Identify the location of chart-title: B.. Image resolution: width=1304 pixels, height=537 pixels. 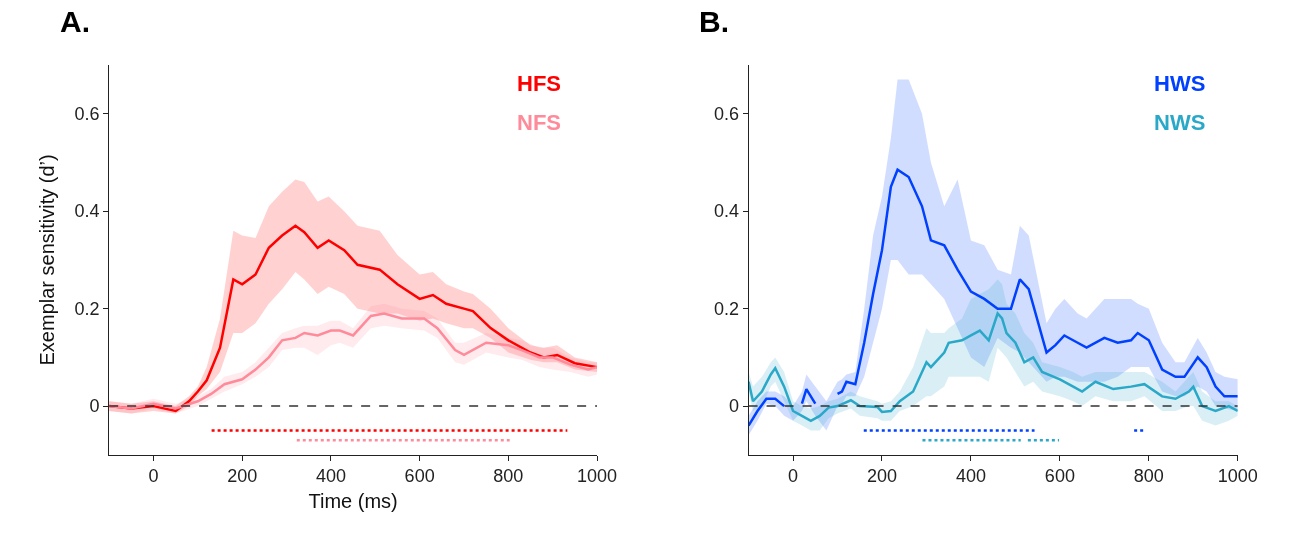
(714, 21).